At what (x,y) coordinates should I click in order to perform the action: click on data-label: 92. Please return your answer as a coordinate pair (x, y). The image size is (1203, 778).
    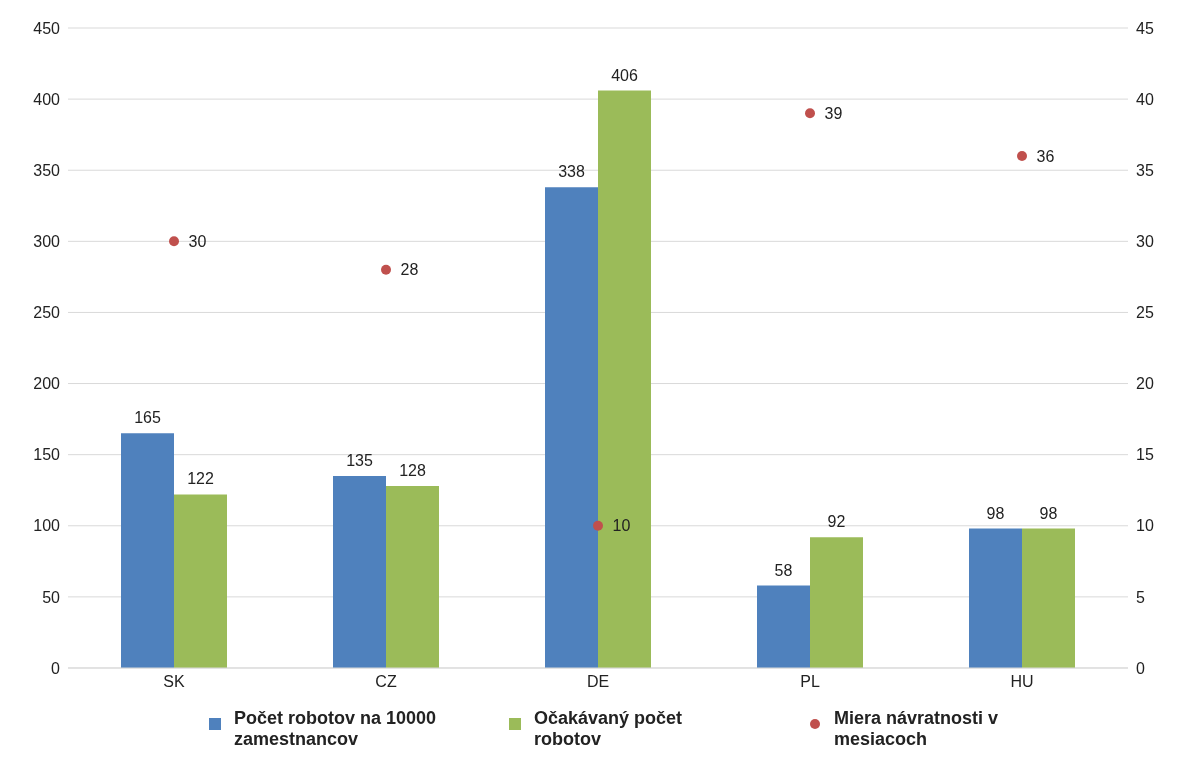
    Looking at the image, I should click on (836, 522).